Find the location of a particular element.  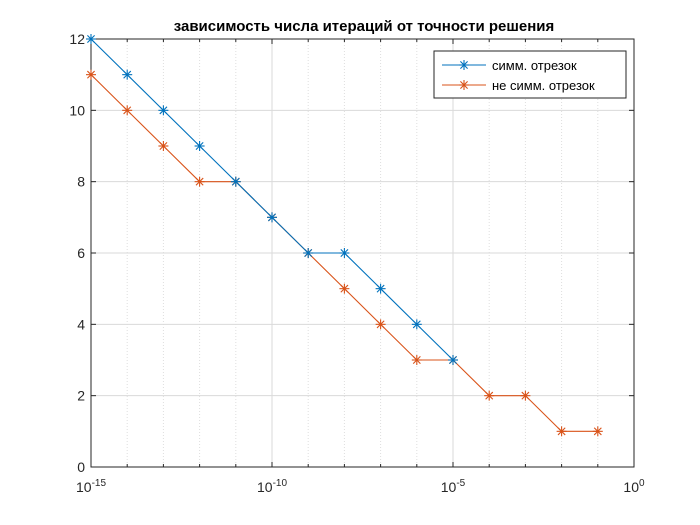

legend-label: симм. отрезок is located at coordinates (534, 65).